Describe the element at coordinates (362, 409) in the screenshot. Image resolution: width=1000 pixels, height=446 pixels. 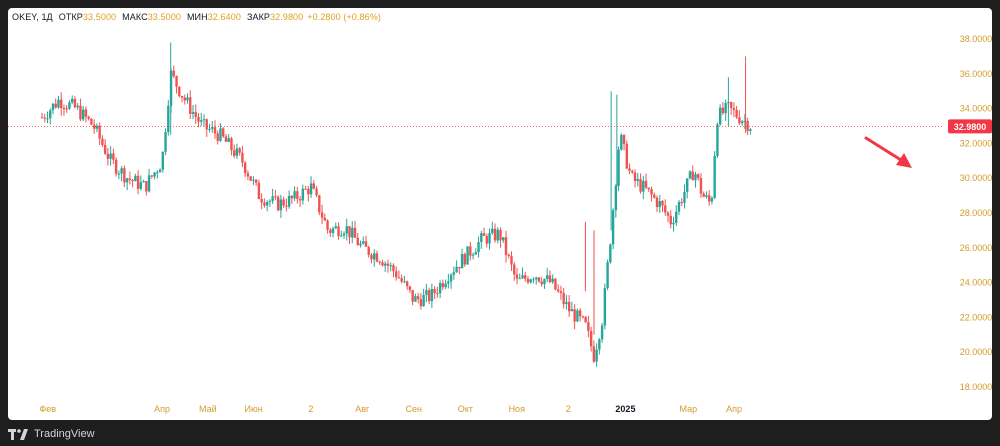
I see `x-tick-label: Авг` at that location.